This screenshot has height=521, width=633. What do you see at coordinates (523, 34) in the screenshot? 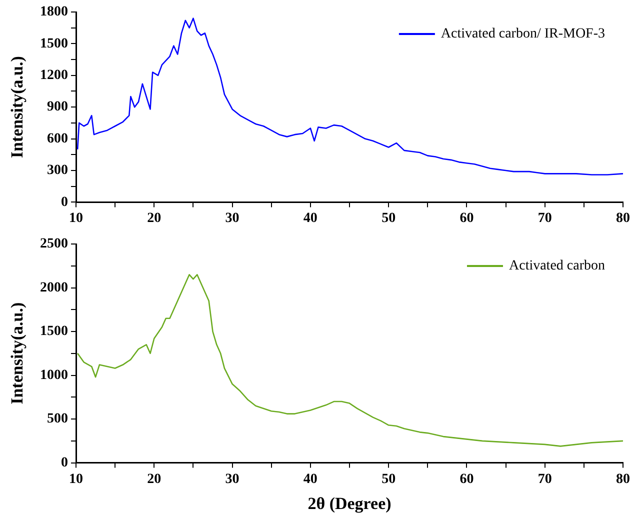
I see `legend-label: Activated carbon/ IR-MOF-3` at bounding box center [523, 34].